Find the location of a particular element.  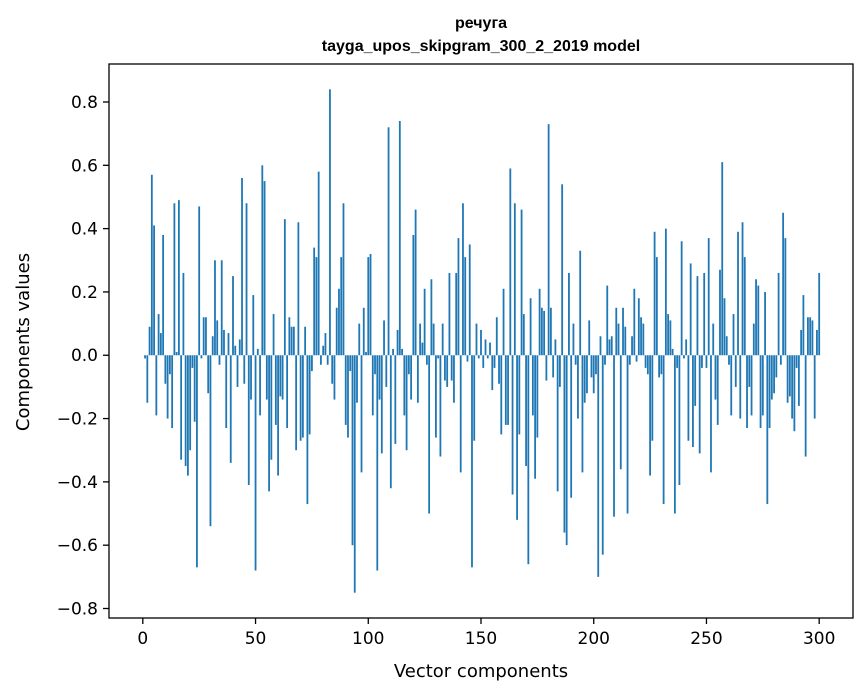

x-tick-label: 250 is located at coordinates (706, 639).